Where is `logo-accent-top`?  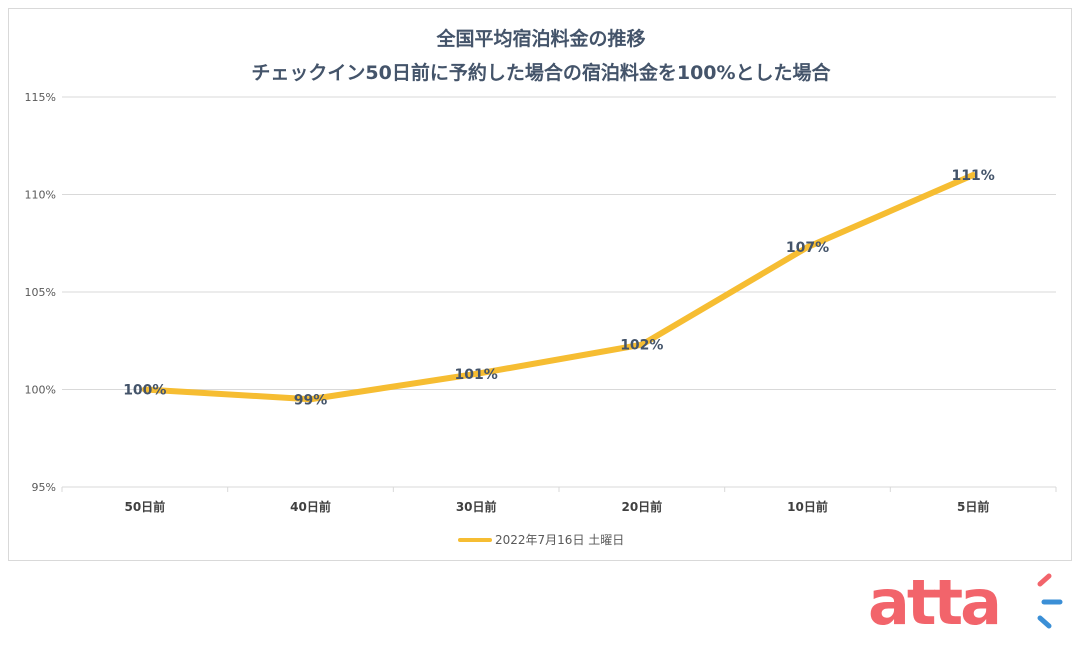 logo-accent-top is located at coordinates (1044, 580).